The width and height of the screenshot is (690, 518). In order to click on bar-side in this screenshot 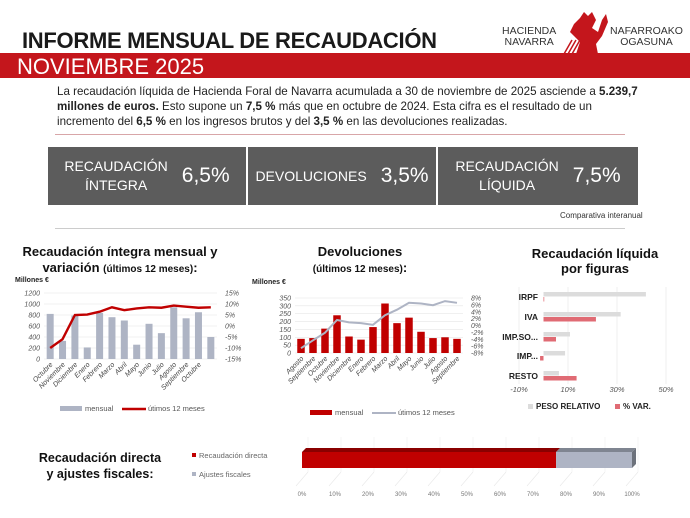, I will do `click(634, 458)`.